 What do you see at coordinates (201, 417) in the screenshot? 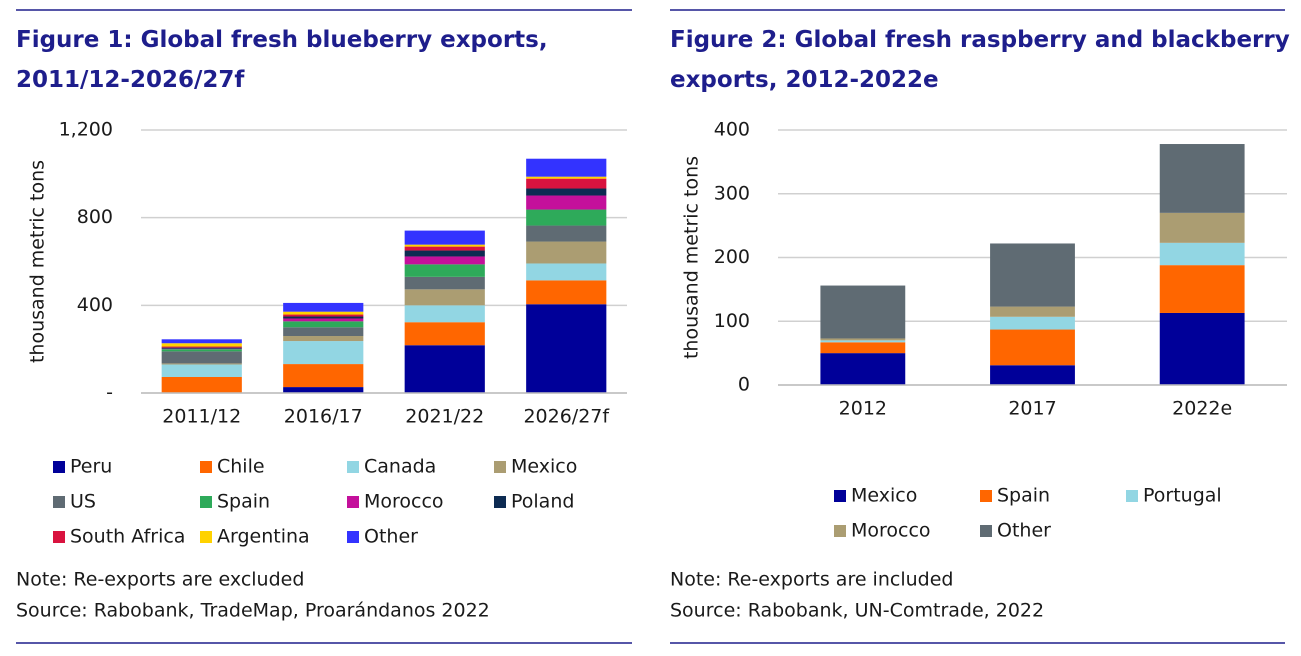
I see `x-tick-label: 2011/12` at bounding box center [201, 417].